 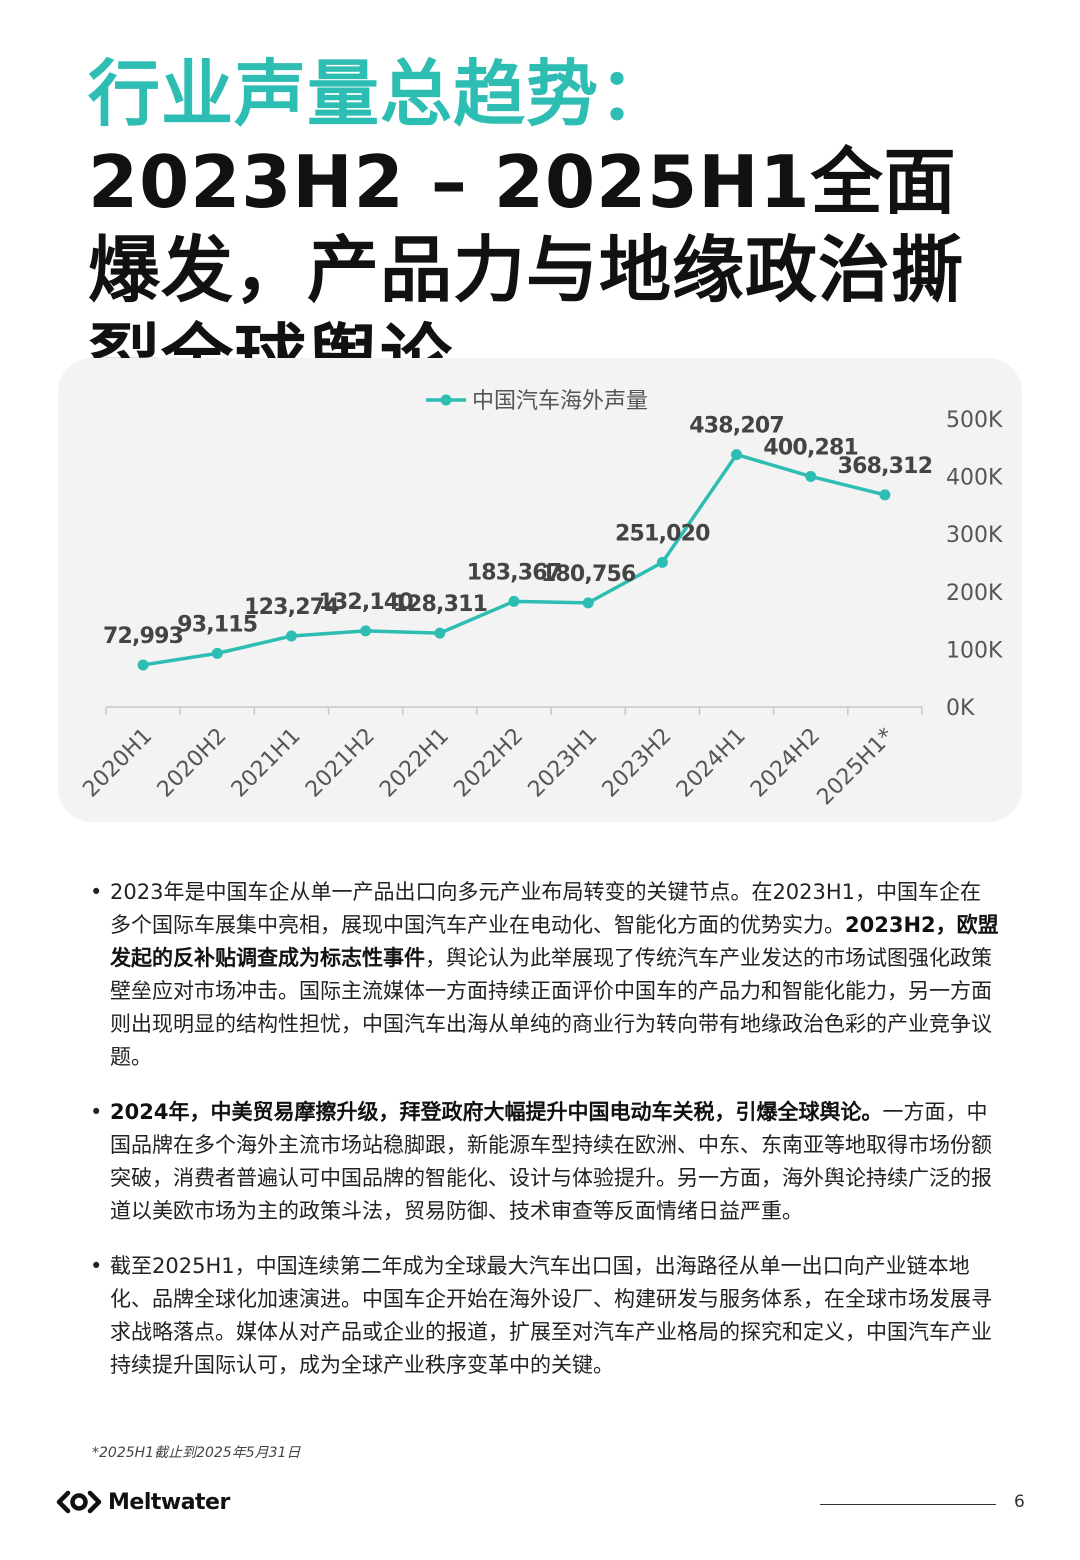 What do you see at coordinates (974, 420) in the screenshot?
I see `y-tick-label: 500K` at bounding box center [974, 420].